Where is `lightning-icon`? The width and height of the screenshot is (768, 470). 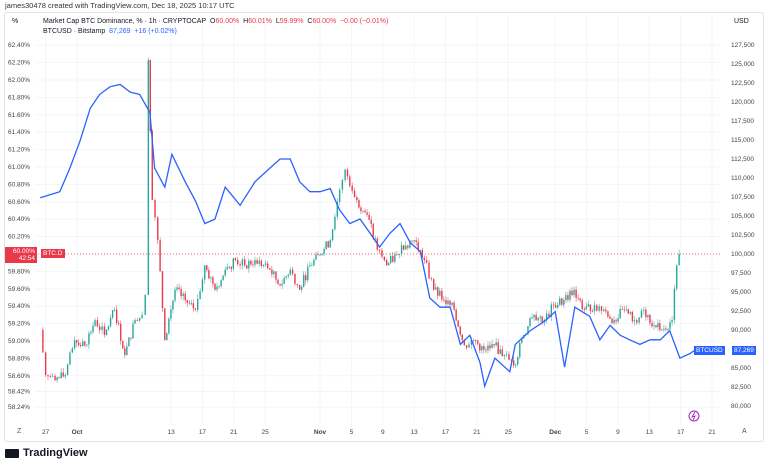 lightning-icon is located at coordinates (694, 416).